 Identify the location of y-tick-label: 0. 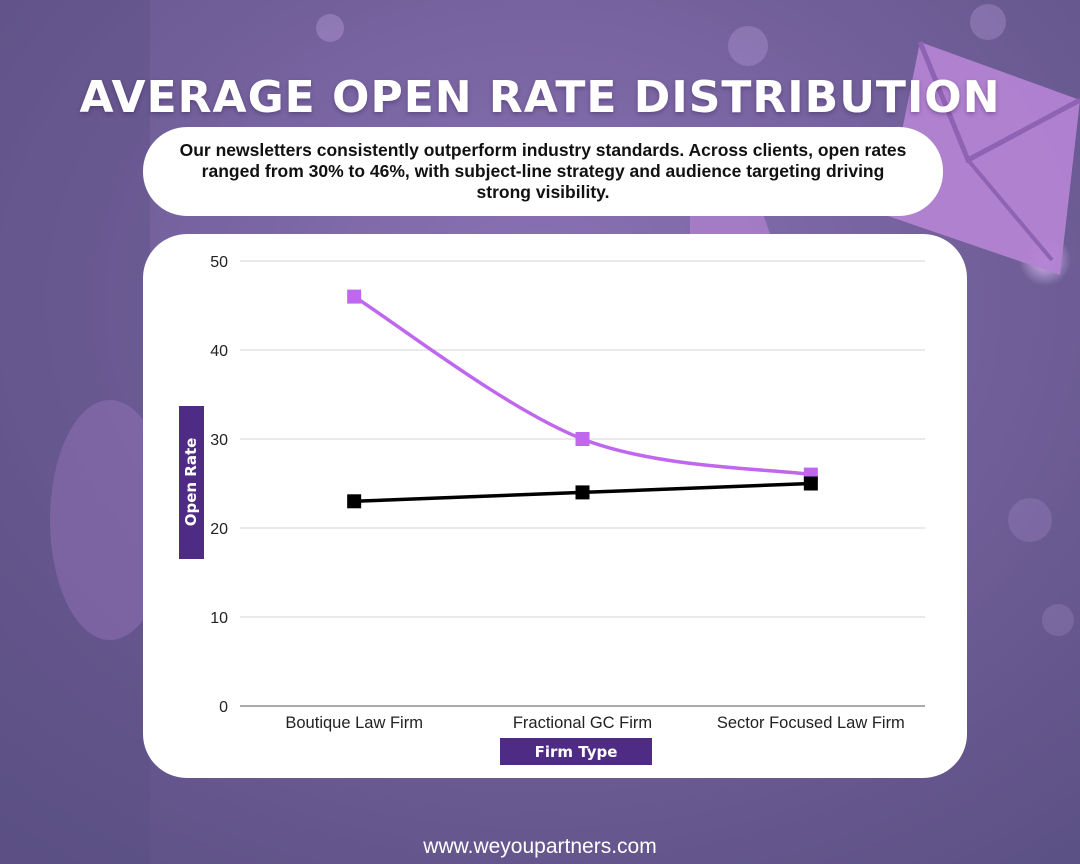
(223, 707).